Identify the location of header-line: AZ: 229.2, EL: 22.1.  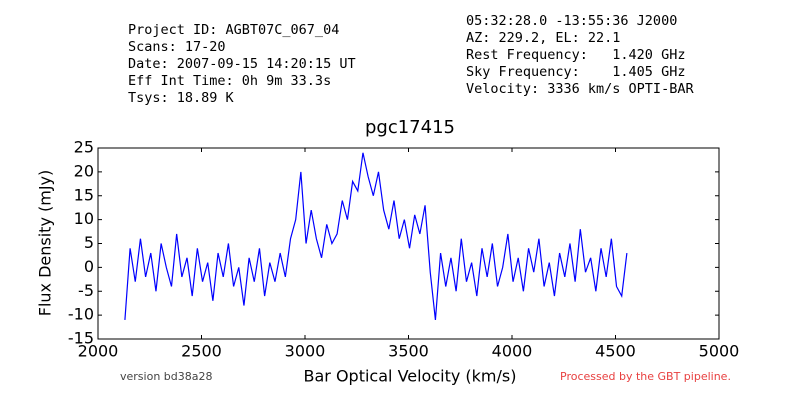
(543, 38).